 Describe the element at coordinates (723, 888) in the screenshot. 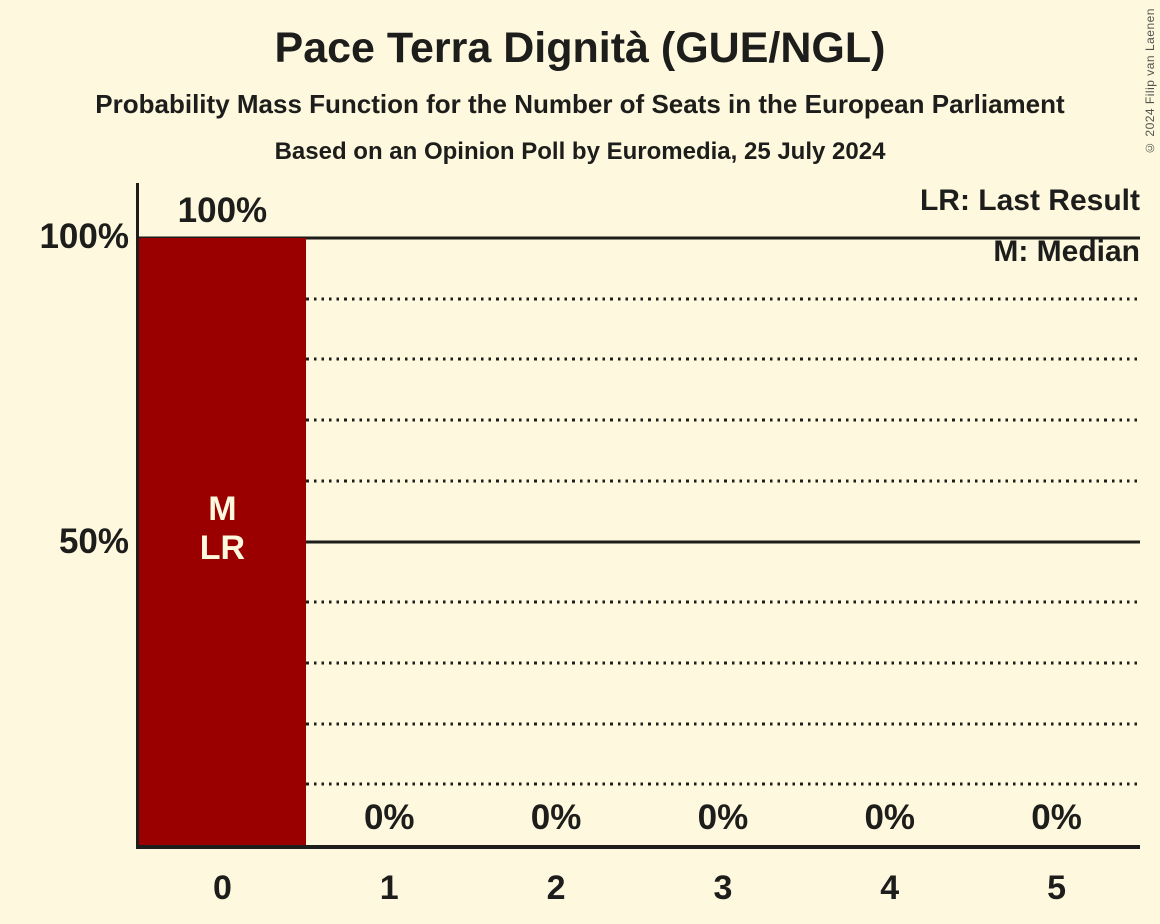

I see `x-axis-tick-3: 3` at that location.